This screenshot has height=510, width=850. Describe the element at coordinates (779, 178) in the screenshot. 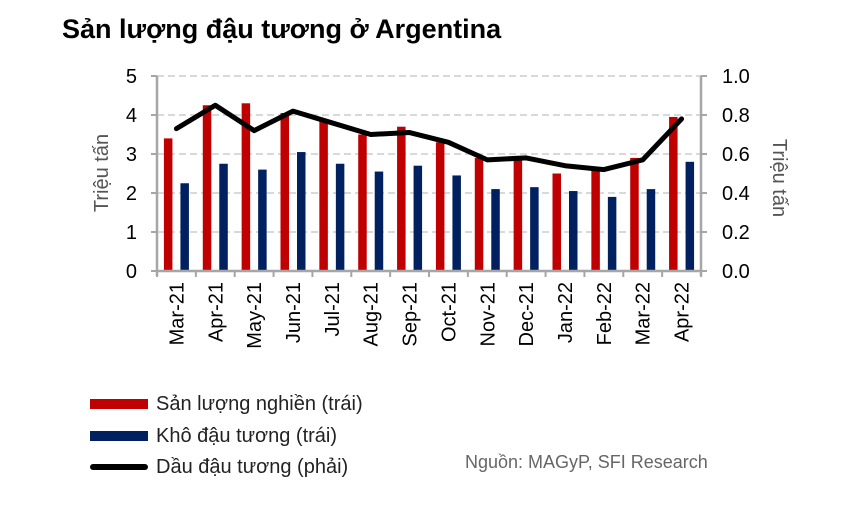

I see `y-axis-title-right: Triệu tấn` at that location.